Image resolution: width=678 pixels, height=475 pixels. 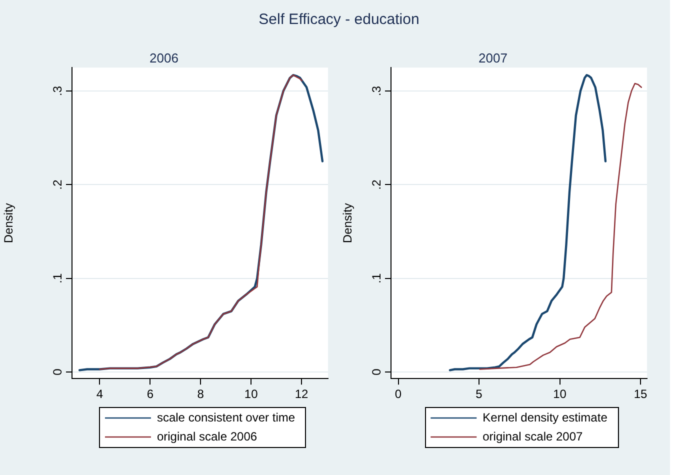 What do you see at coordinates (150, 394) in the screenshot?
I see `x-tick-label: 6` at bounding box center [150, 394].